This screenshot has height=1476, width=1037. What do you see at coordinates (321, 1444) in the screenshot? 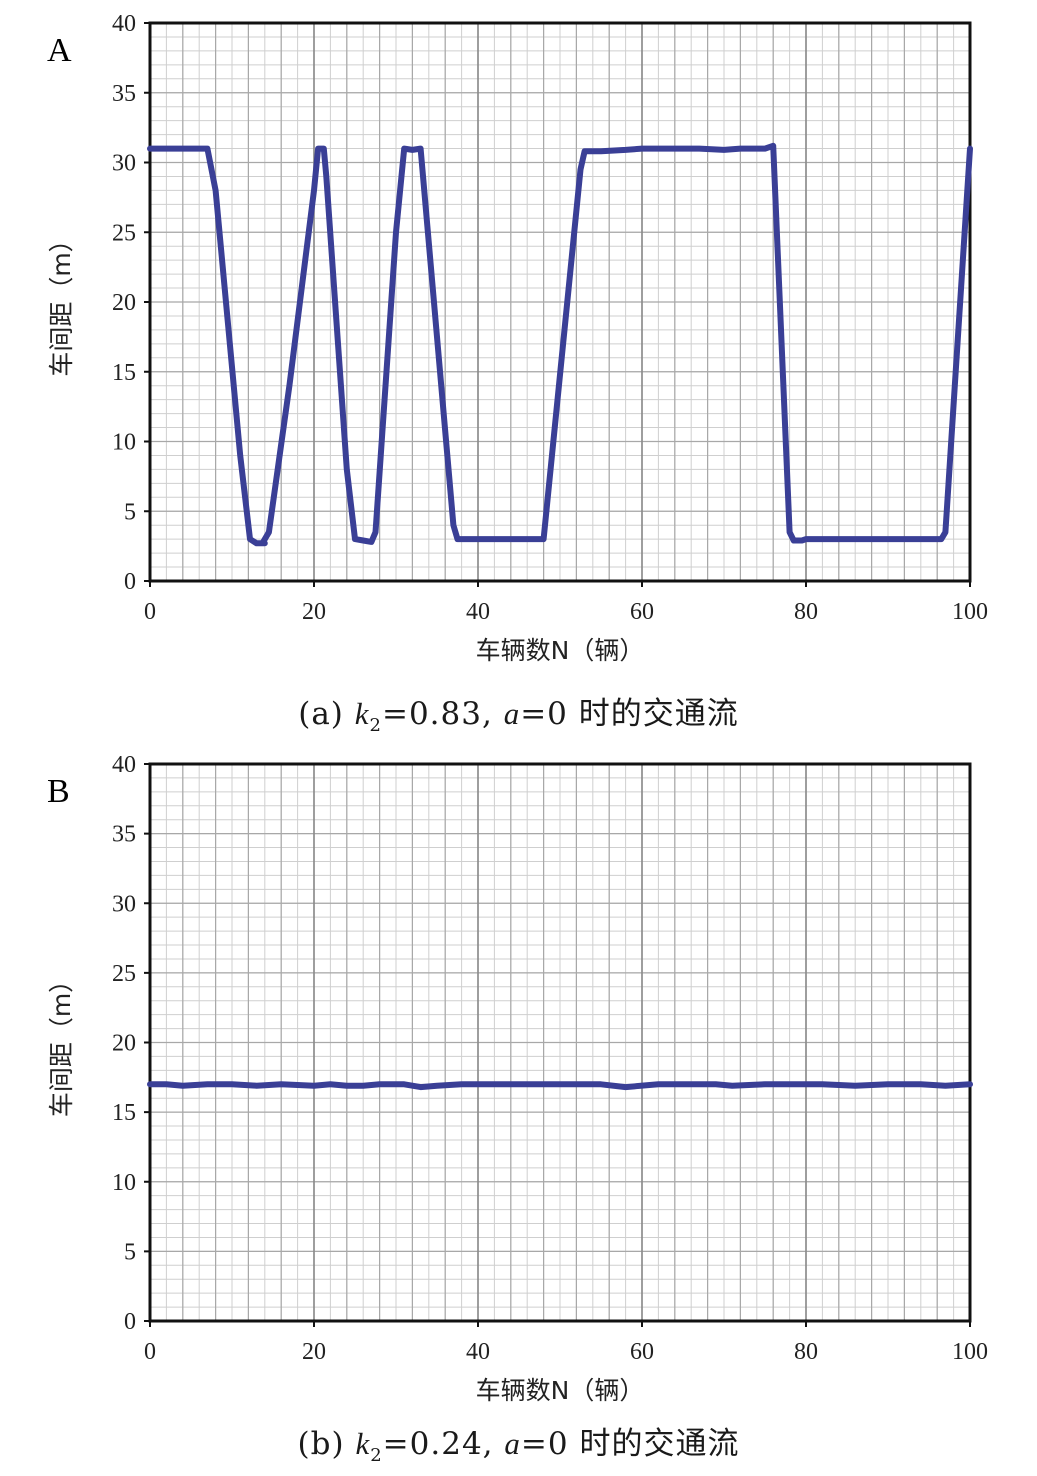
I see `caption-prefix: (b)` at bounding box center [321, 1444].